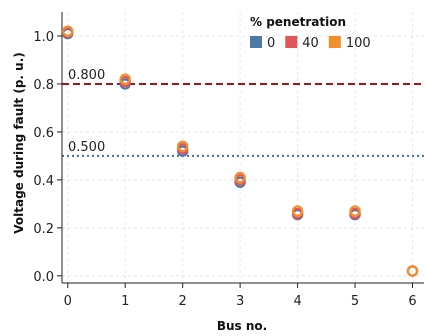  What do you see at coordinates (297, 301) in the screenshot?
I see `x-tick-label: 4` at bounding box center [297, 301].